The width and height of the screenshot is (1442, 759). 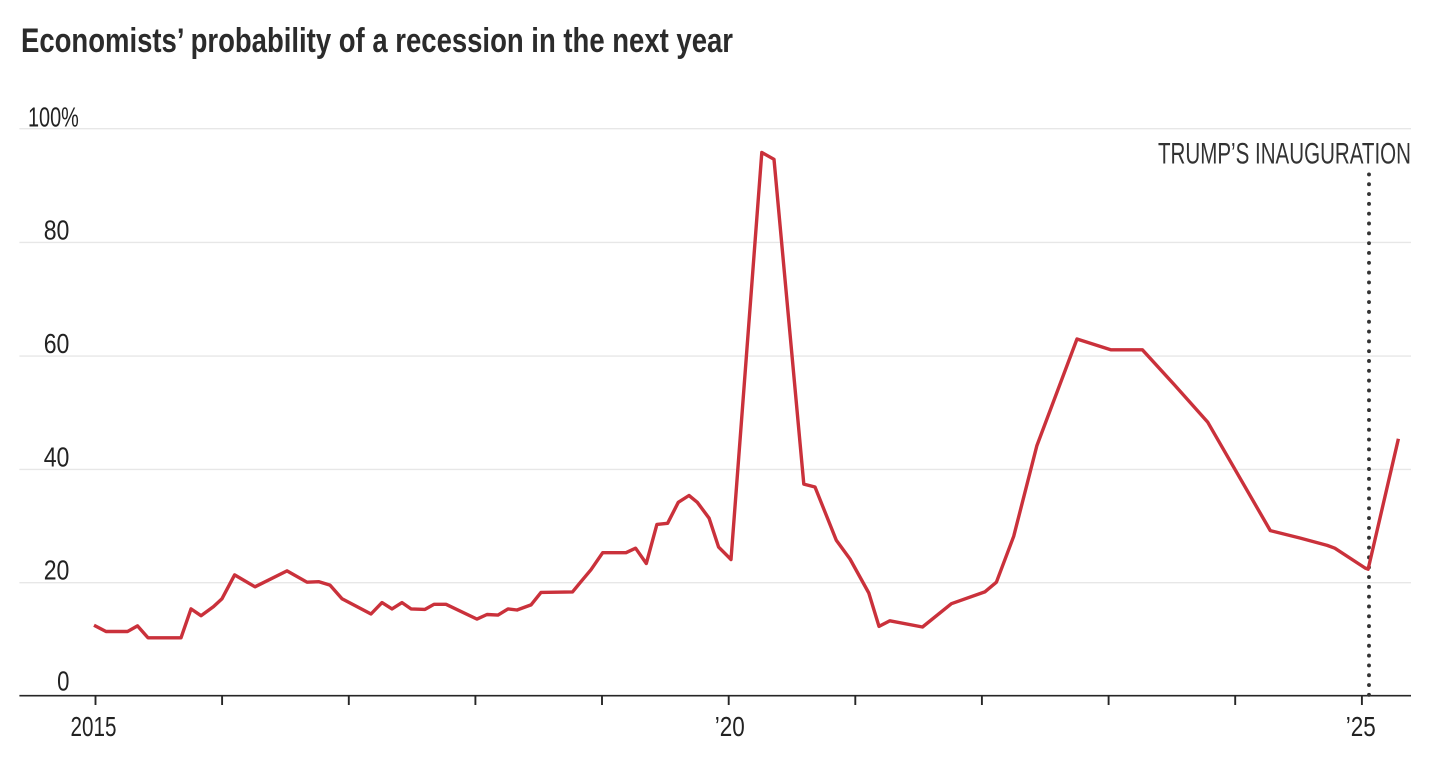 What do you see at coordinates (57, 456) in the screenshot?
I see `svg-text: 40` at bounding box center [57, 456].